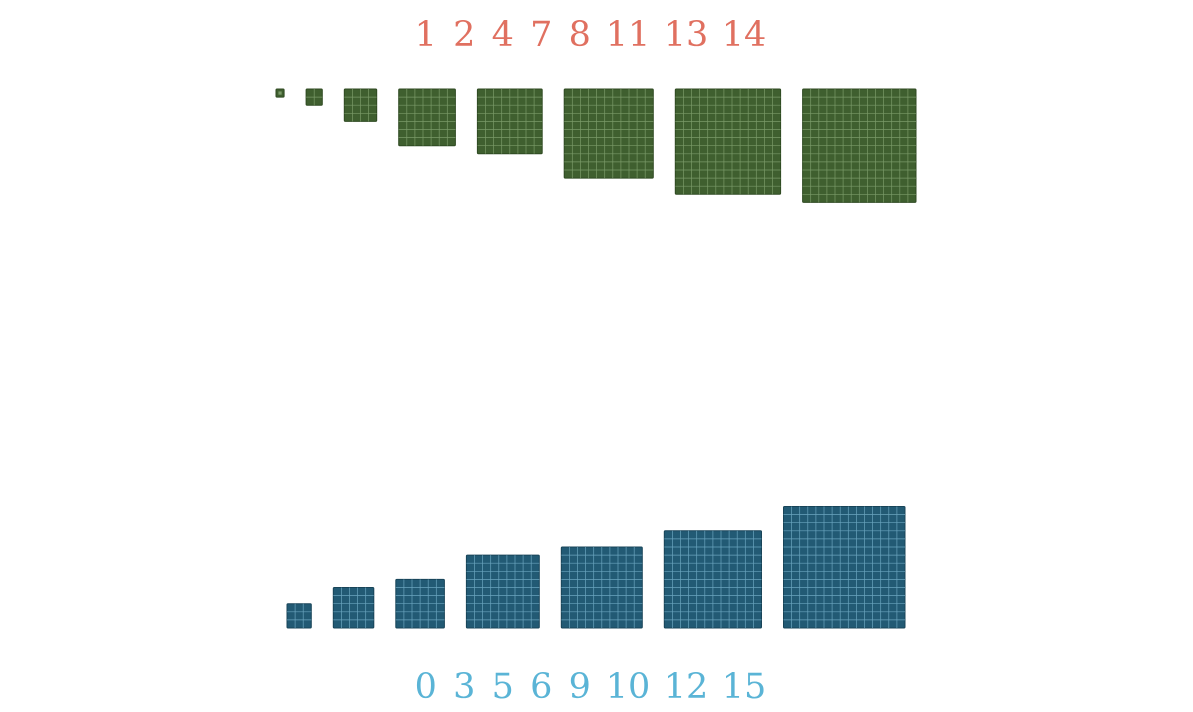 The height and width of the screenshot is (712, 1193). I want to click on top-number-13: 13, so click(686, 35).